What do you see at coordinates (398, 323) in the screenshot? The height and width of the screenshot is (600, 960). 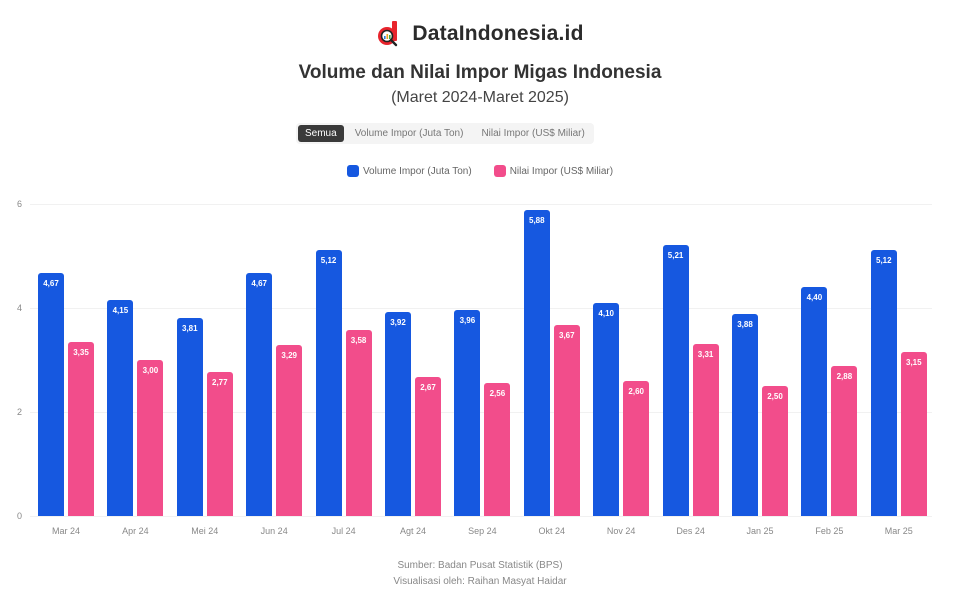 I see `bar-value-label: 3,92` at bounding box center [398, 323].